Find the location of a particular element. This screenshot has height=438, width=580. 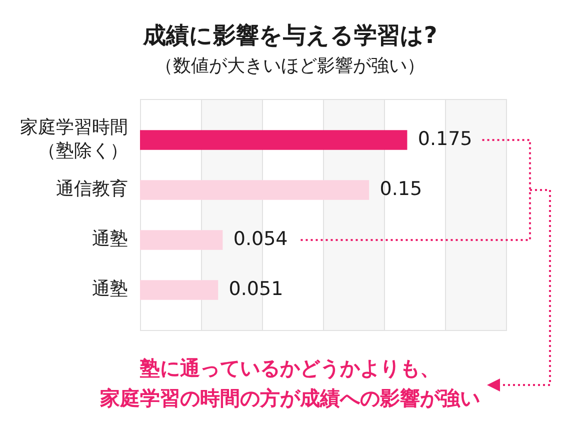

text: 塾に通っているかどうかよりも、家庭学習の時間の方が成績への影響が強い is located at coordinates (289, 383).